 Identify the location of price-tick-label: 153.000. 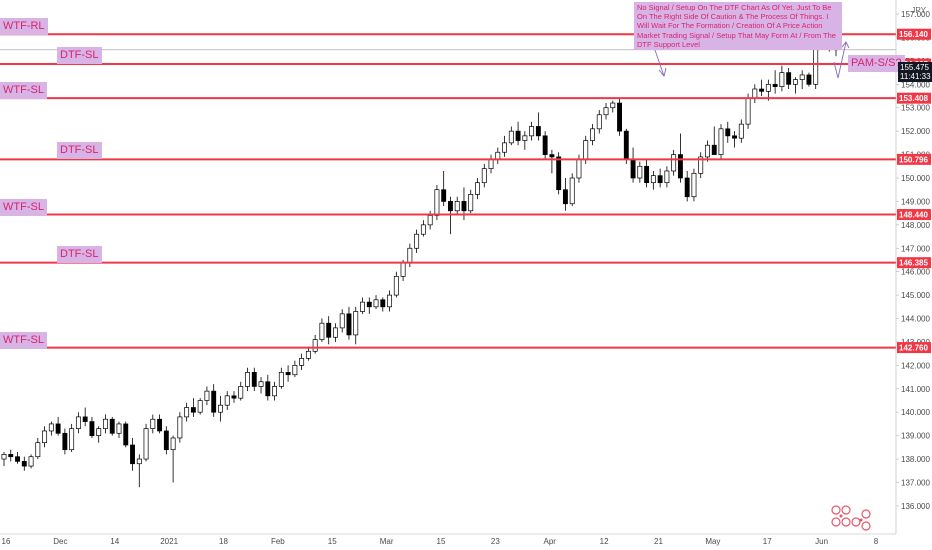
(915, 108).